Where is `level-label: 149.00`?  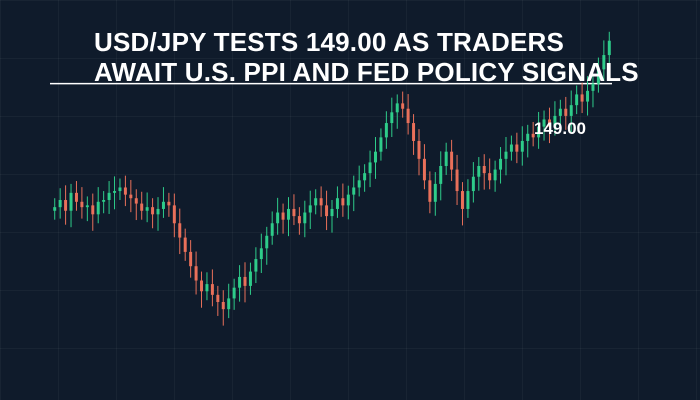 level-label: 149.00 is located at coordinates (560, 128).